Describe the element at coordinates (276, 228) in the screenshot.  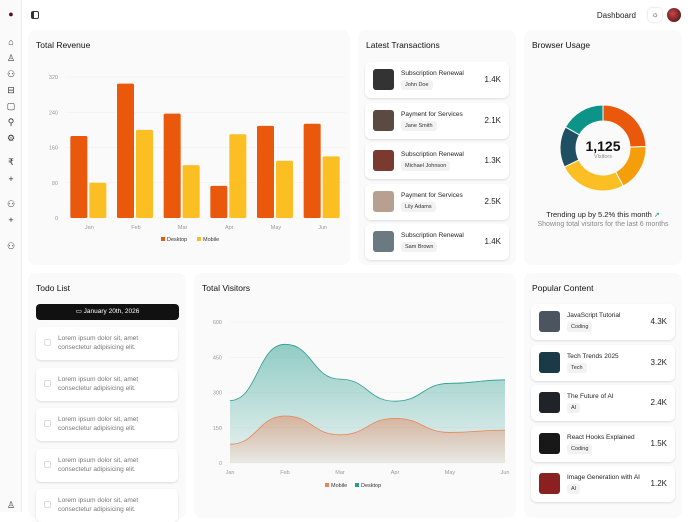
I see `x-tick-label: May` at that location.